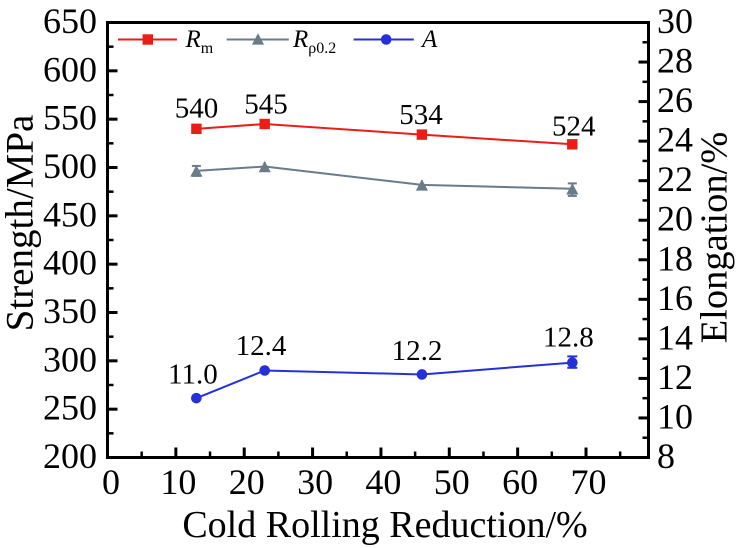  Describe the element at coordinates (21, 223) in the screenshot. I see `svg-text: Strength/MPa` at that location.